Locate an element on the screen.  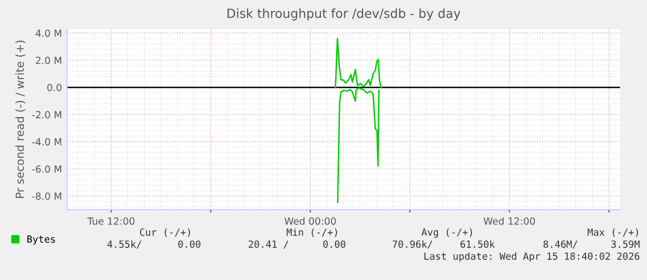
text: Max (-/+) is located at coordinates (613, 232).